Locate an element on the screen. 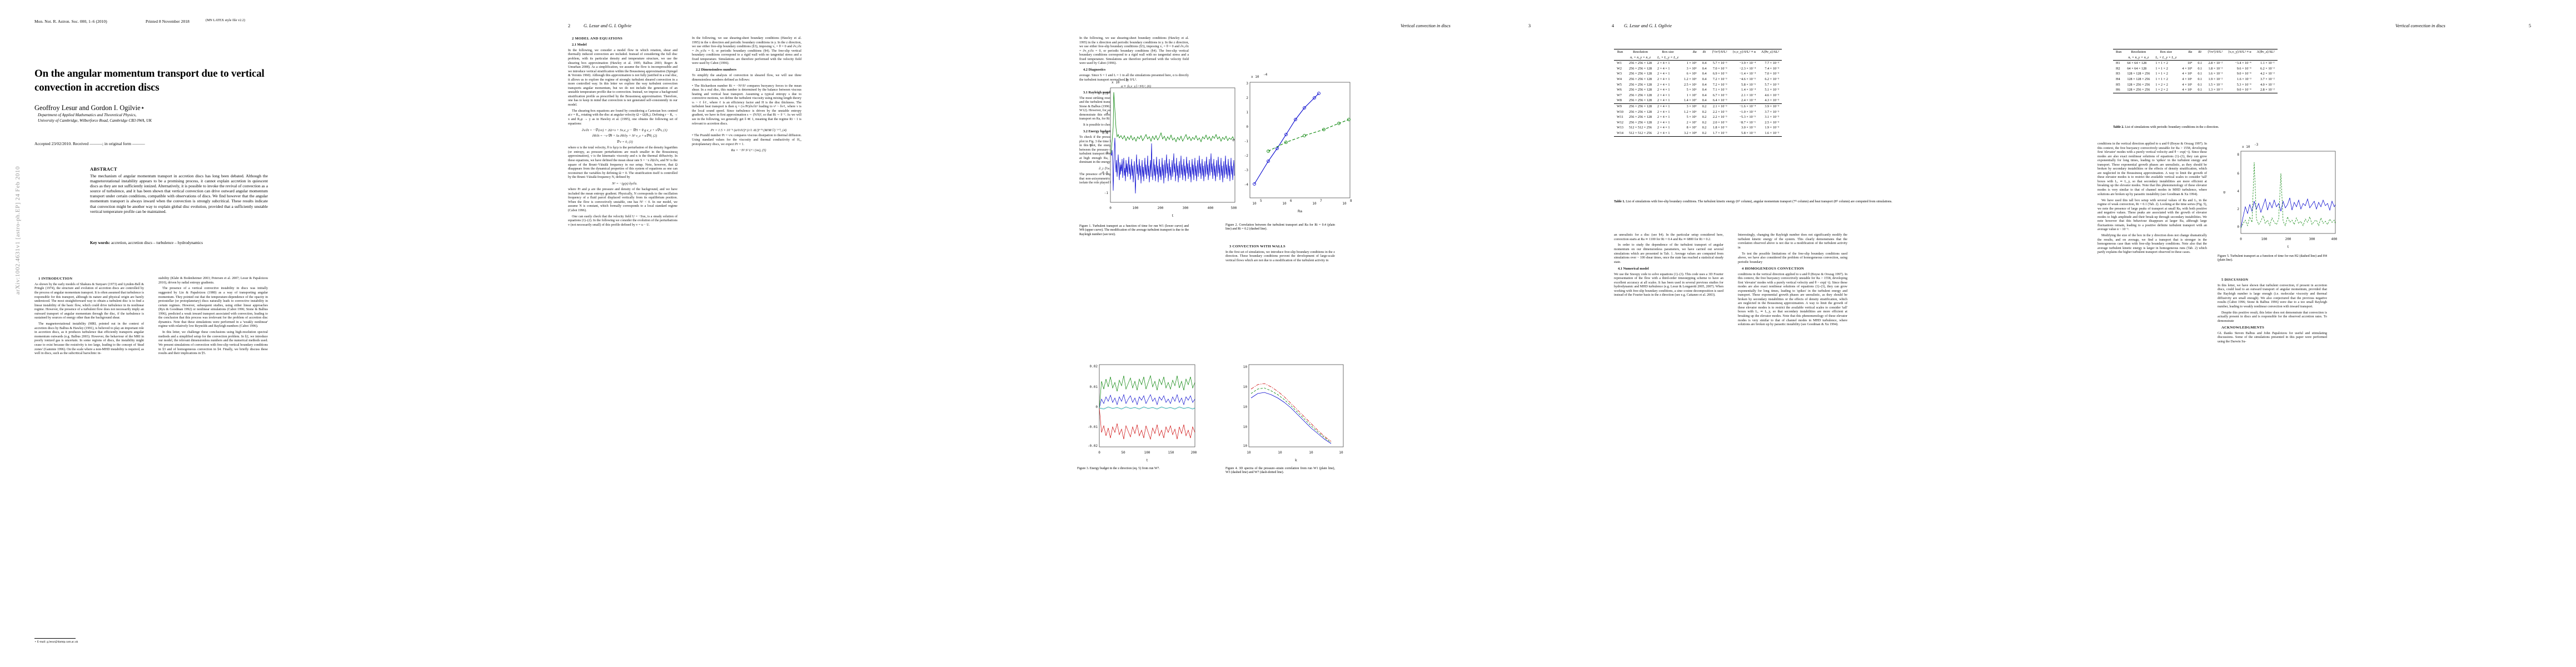  cell-heat-transport: 4.2 × 10⁻² is located at coordinates (2267, 74).